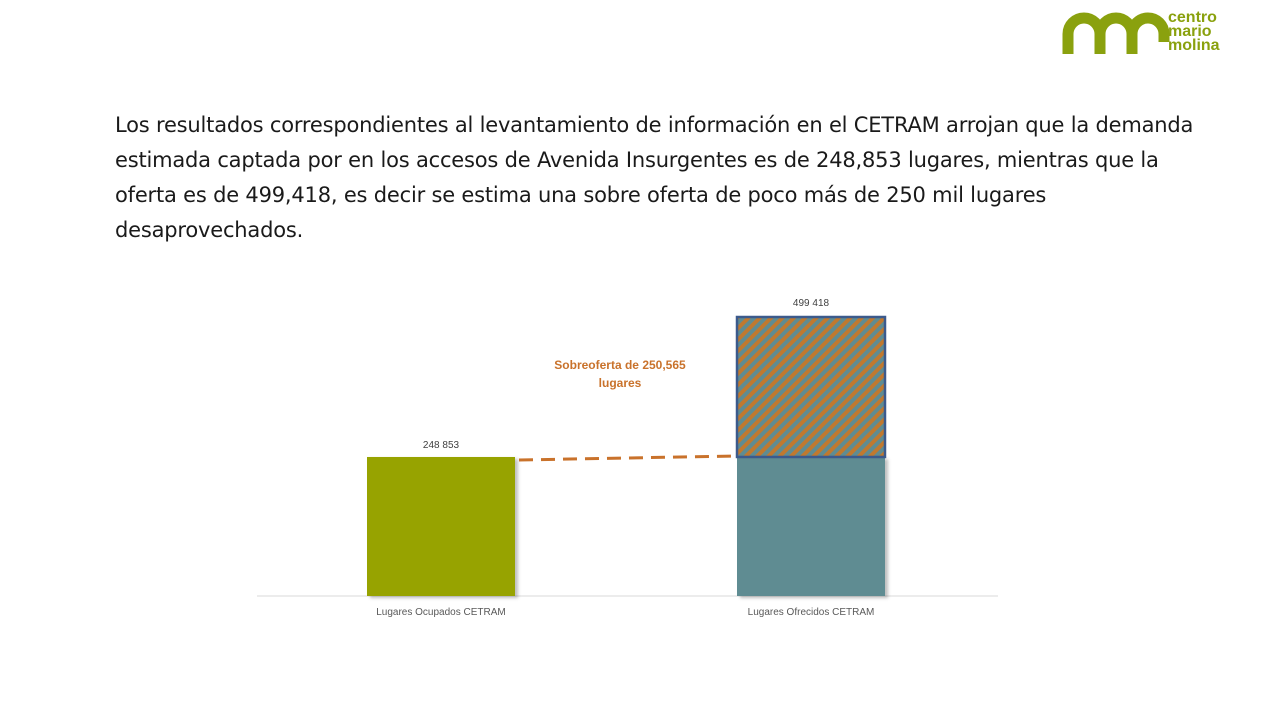 This screenshot has height=720, width=1280. What do you see at coordinates (811, 387) in the screenshot?
I see `bar-lugares-ofrecidos-surplus` at bounding box center [811, 387].